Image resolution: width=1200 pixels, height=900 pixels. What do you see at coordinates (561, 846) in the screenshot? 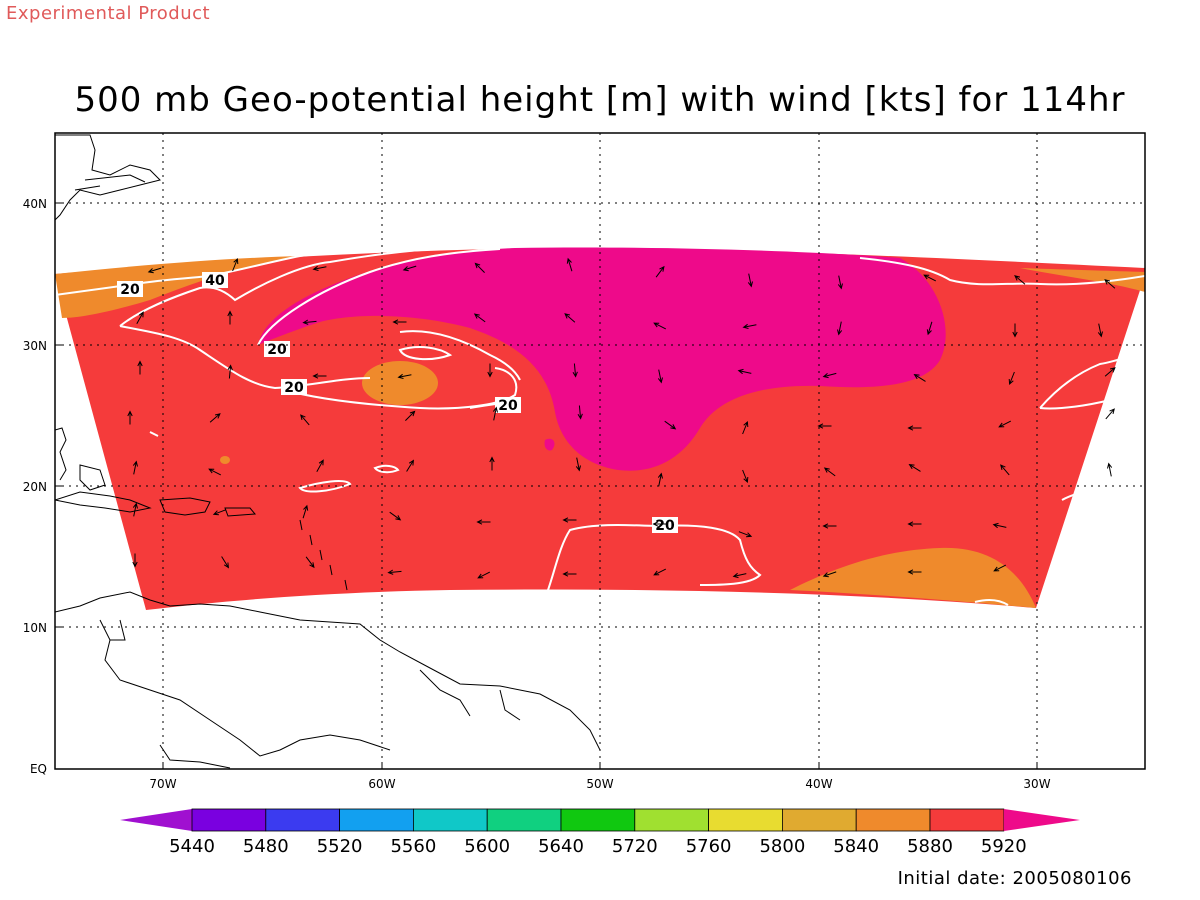
I see `colorbar-level-label: 5640` at bounding box center [561, 846].